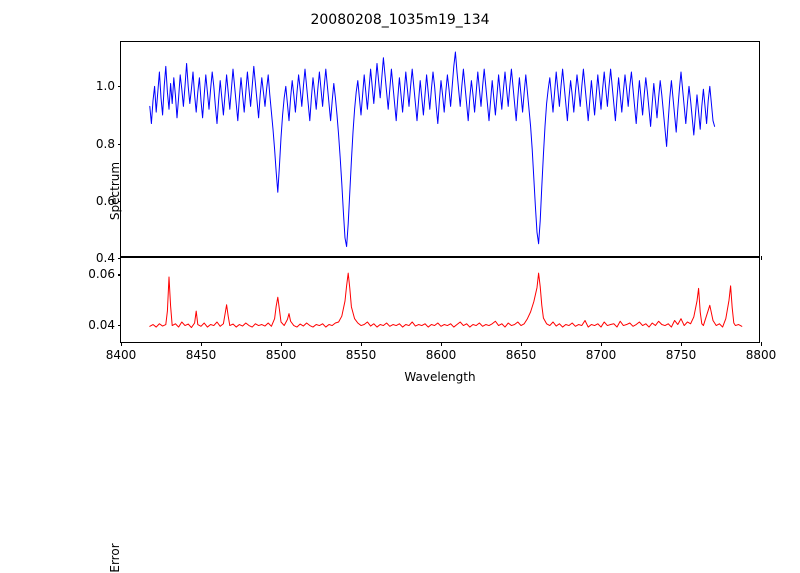 The height and width of the screenshot is (573, 800). I want to click on x-axis-label: Wavelength, so click(440, 377).